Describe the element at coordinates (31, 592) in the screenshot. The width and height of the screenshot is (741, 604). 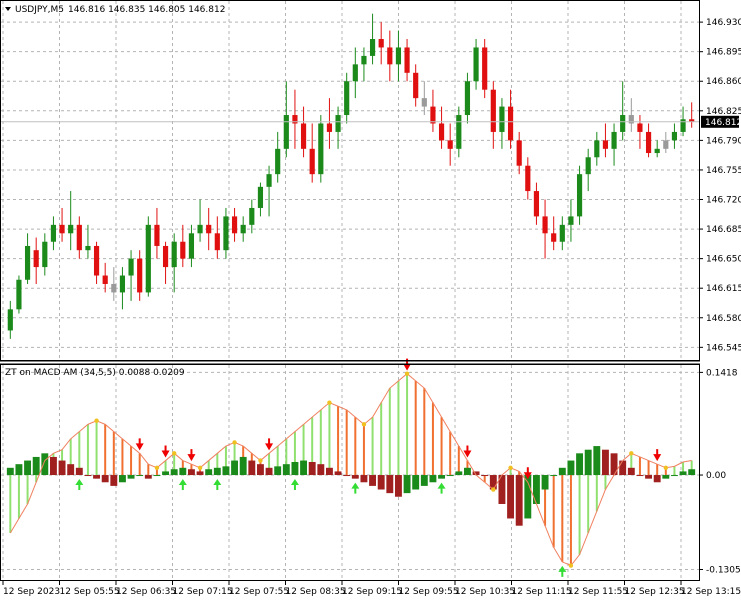
I see `time-tick-label: 12 Sep 2023` at that location.